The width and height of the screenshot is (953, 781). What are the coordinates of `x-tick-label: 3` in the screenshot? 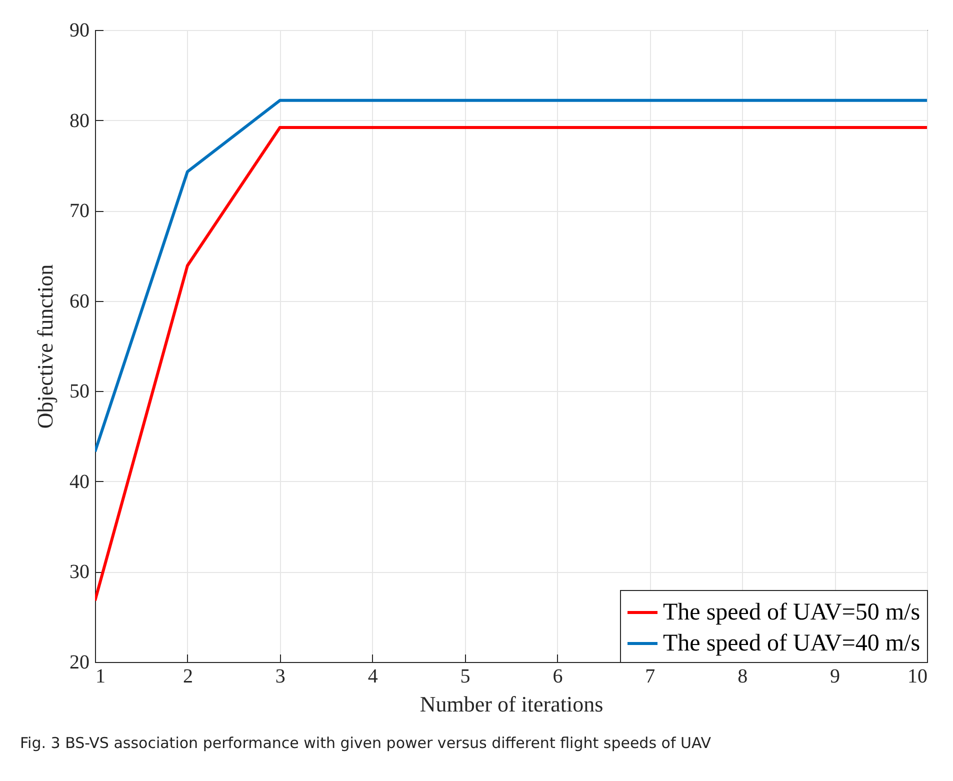 It's located at (280, 677).